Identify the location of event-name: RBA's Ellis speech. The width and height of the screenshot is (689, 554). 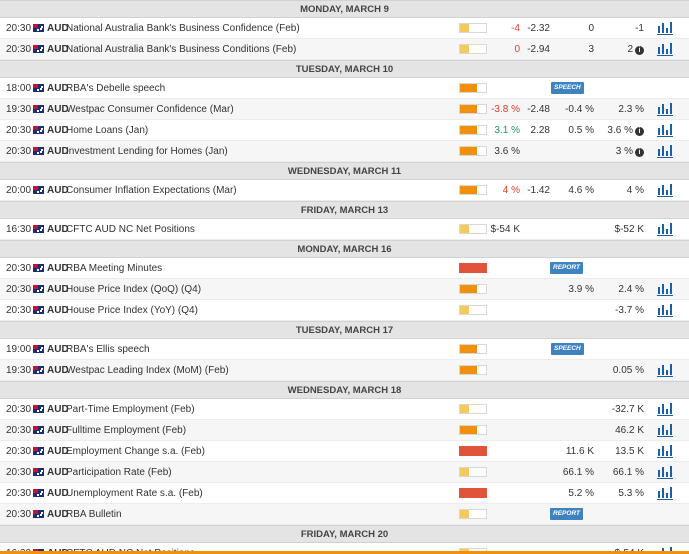
(108, 349).